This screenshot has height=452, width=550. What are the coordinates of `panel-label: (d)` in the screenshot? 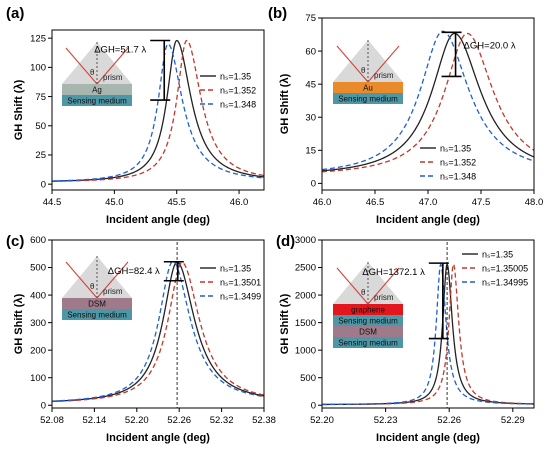 It's located at (285, 241).